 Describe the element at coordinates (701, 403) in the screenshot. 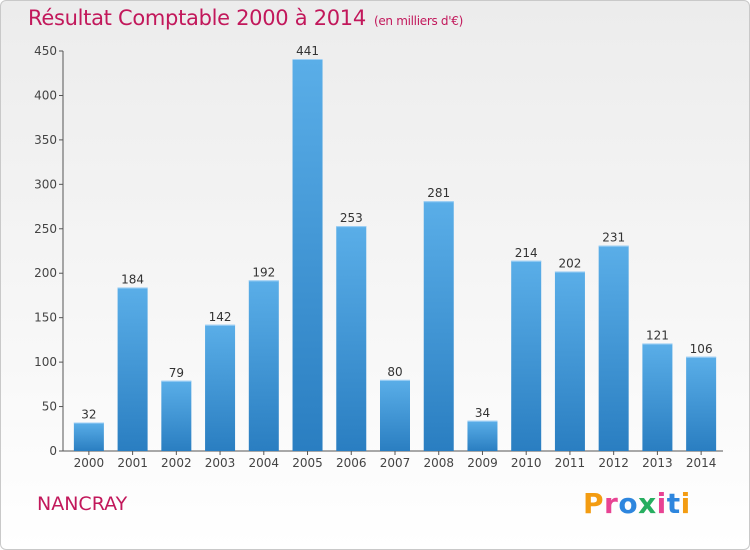

I see `bar-2014` at that location.